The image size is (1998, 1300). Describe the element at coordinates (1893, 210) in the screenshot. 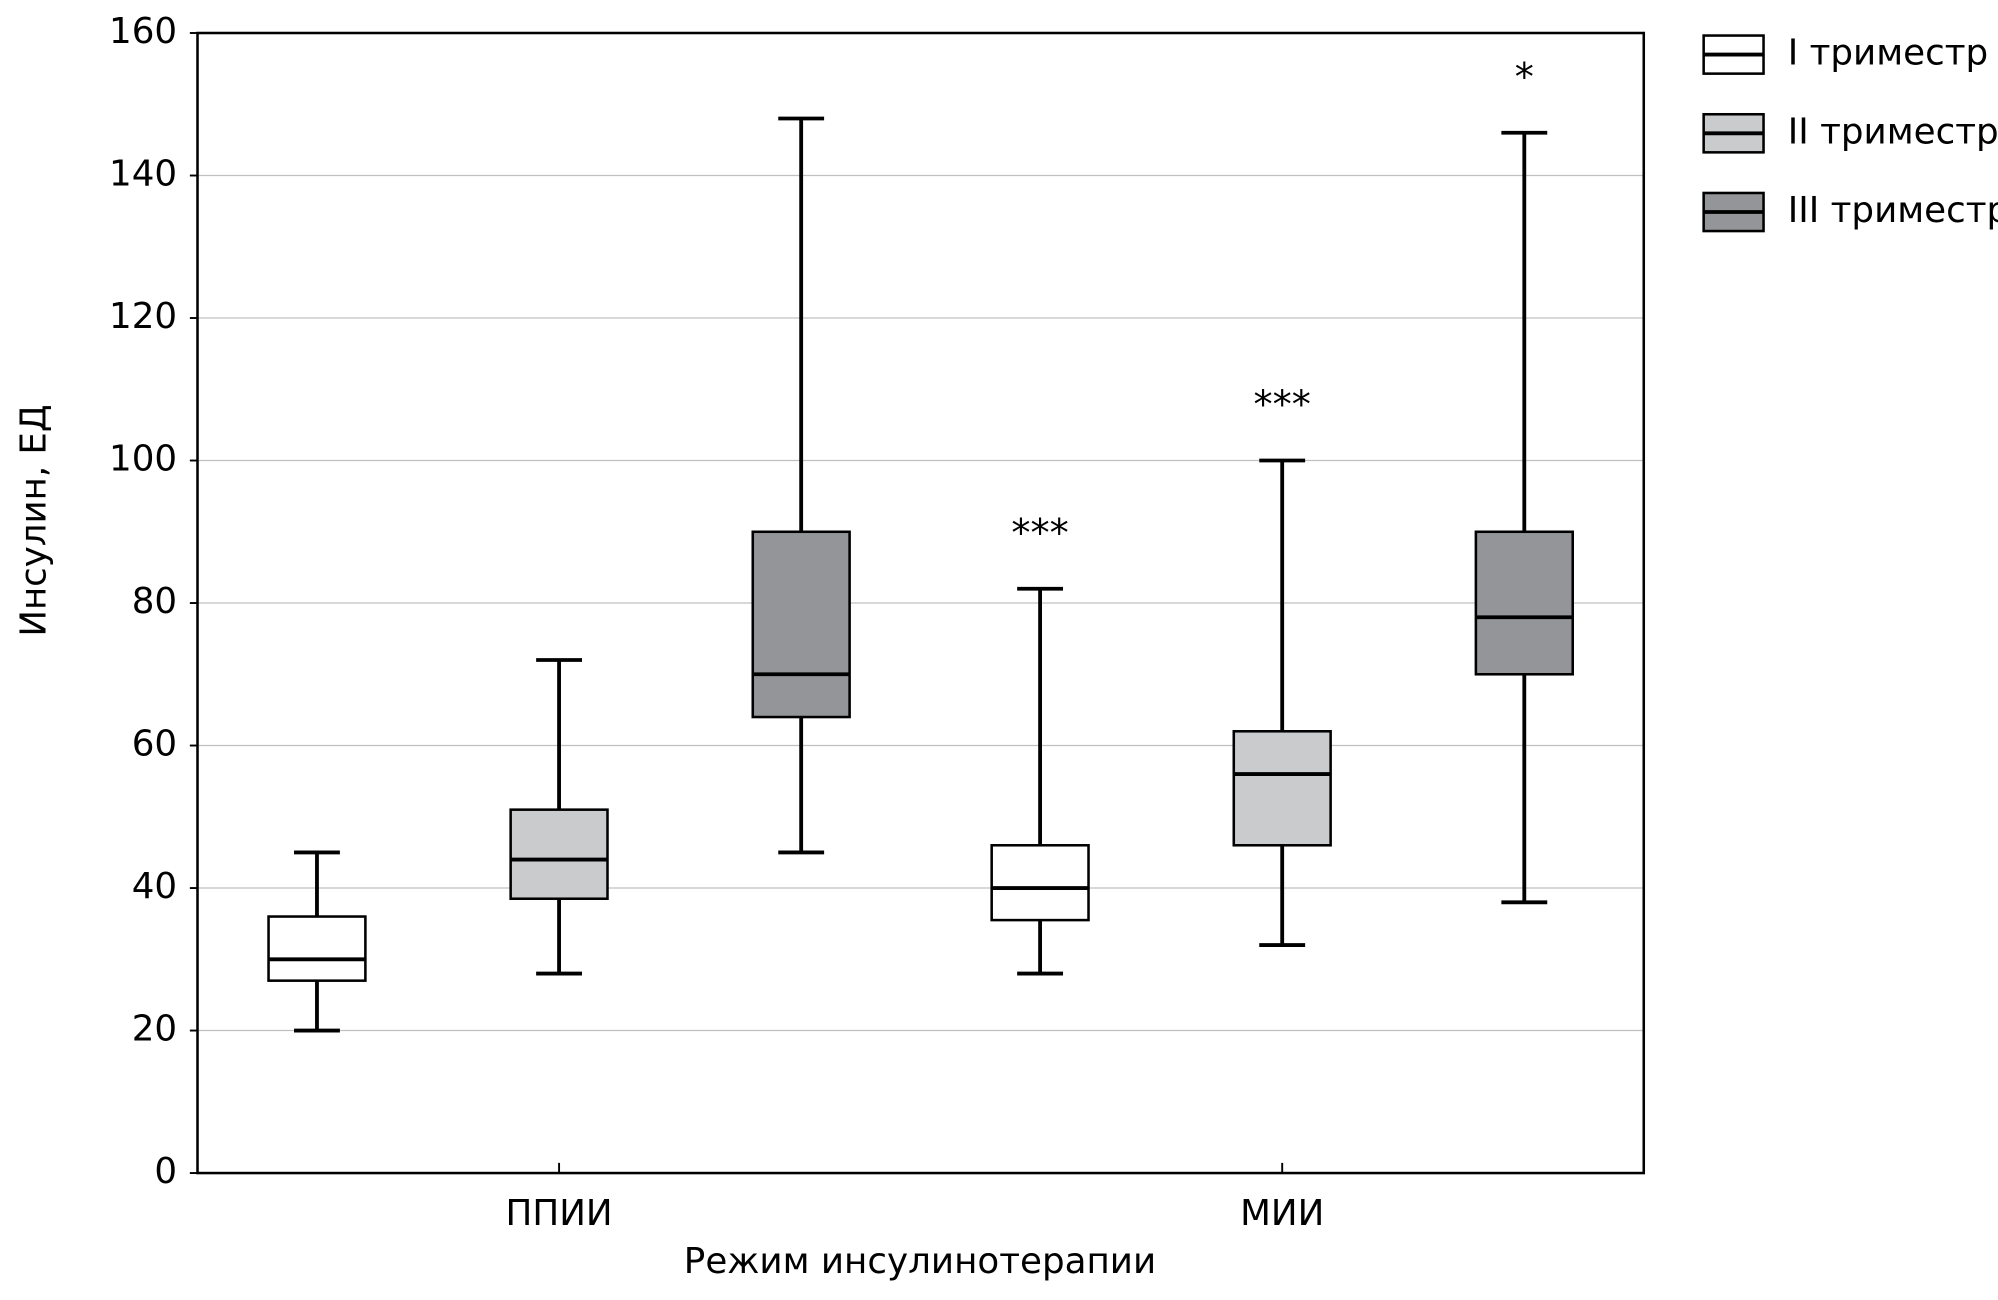

I see `legend-label: III триместр` at that location.